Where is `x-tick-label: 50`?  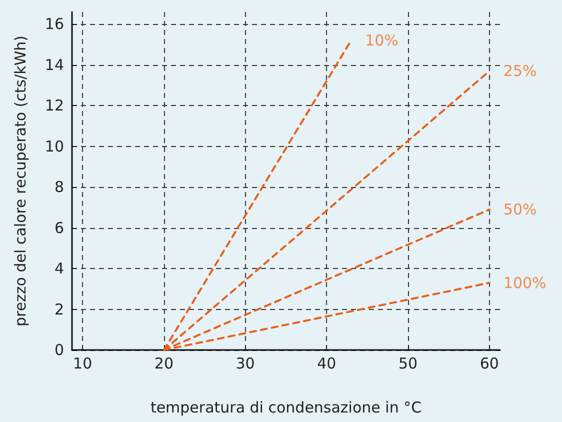
x-tick-label: 50 is located at coordinates (408, 363).